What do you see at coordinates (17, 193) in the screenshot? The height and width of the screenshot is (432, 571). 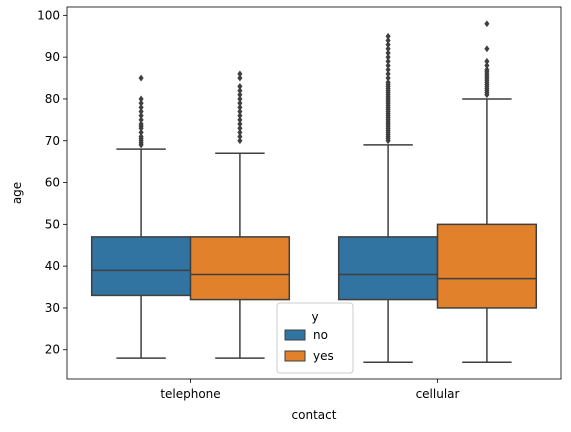 I see `y-axis-label: age` at bounding box center [17, 193].